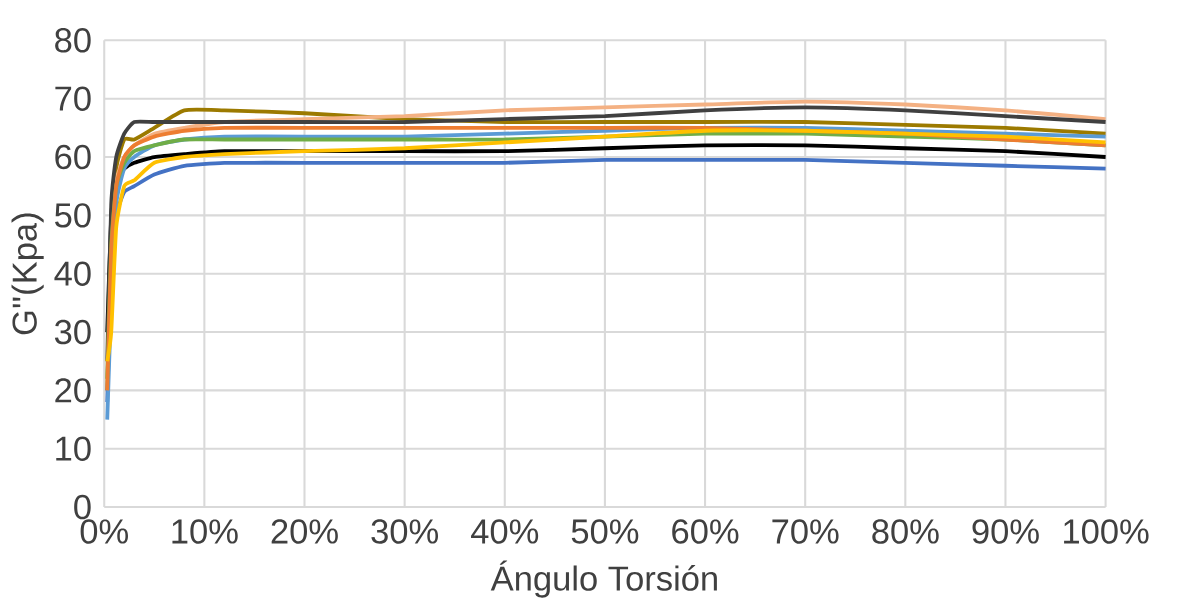 The image size is (1196, 609). I want to click on y-tick-label: 20, so click(73, 390).